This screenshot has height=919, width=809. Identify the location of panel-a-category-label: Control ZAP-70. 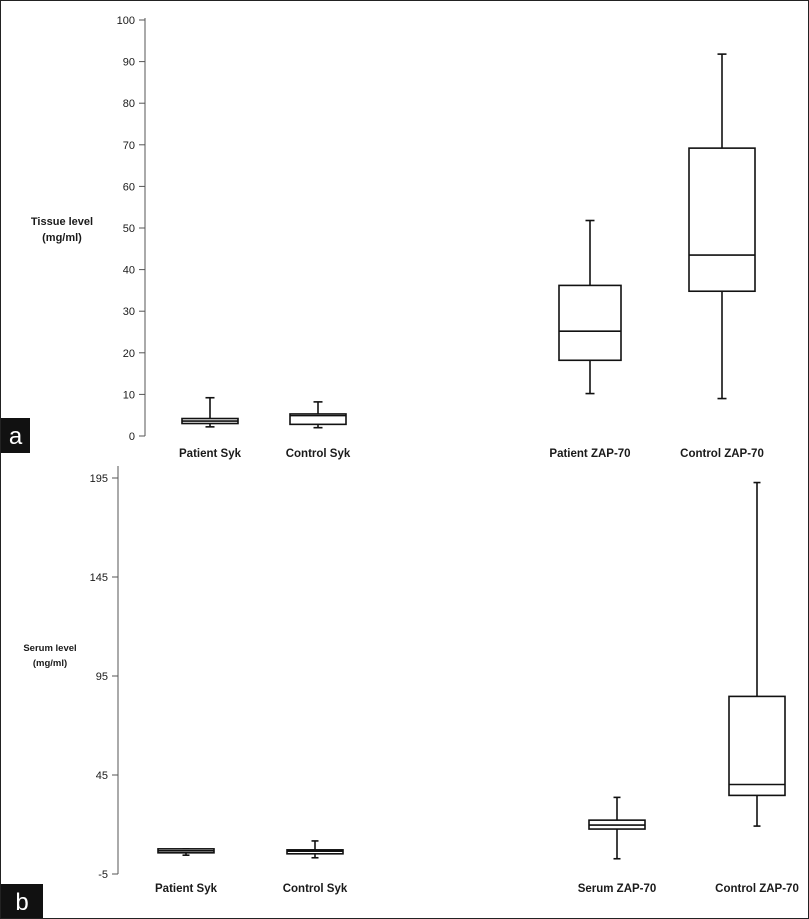
(722, 454).